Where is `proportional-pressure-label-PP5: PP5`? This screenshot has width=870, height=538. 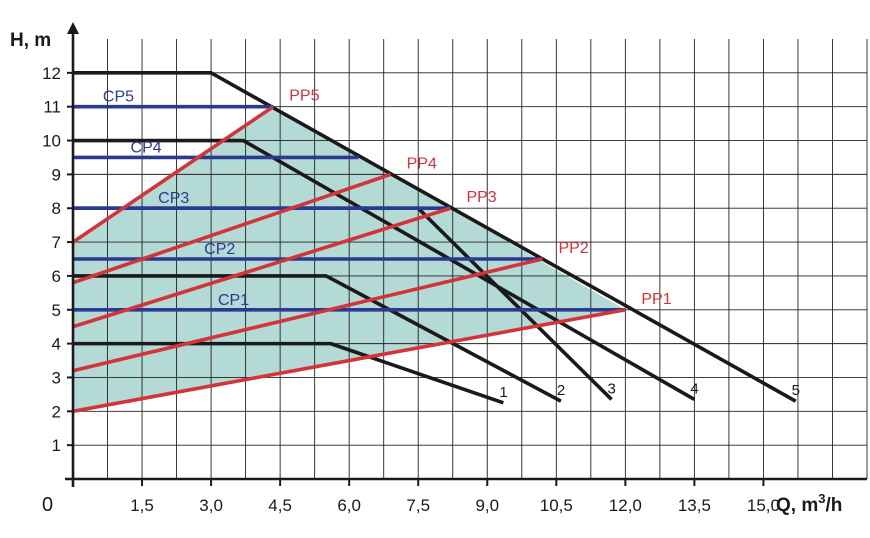
proportional-pressure-label-PP5: PP5 is located at coordinates (304, 96).